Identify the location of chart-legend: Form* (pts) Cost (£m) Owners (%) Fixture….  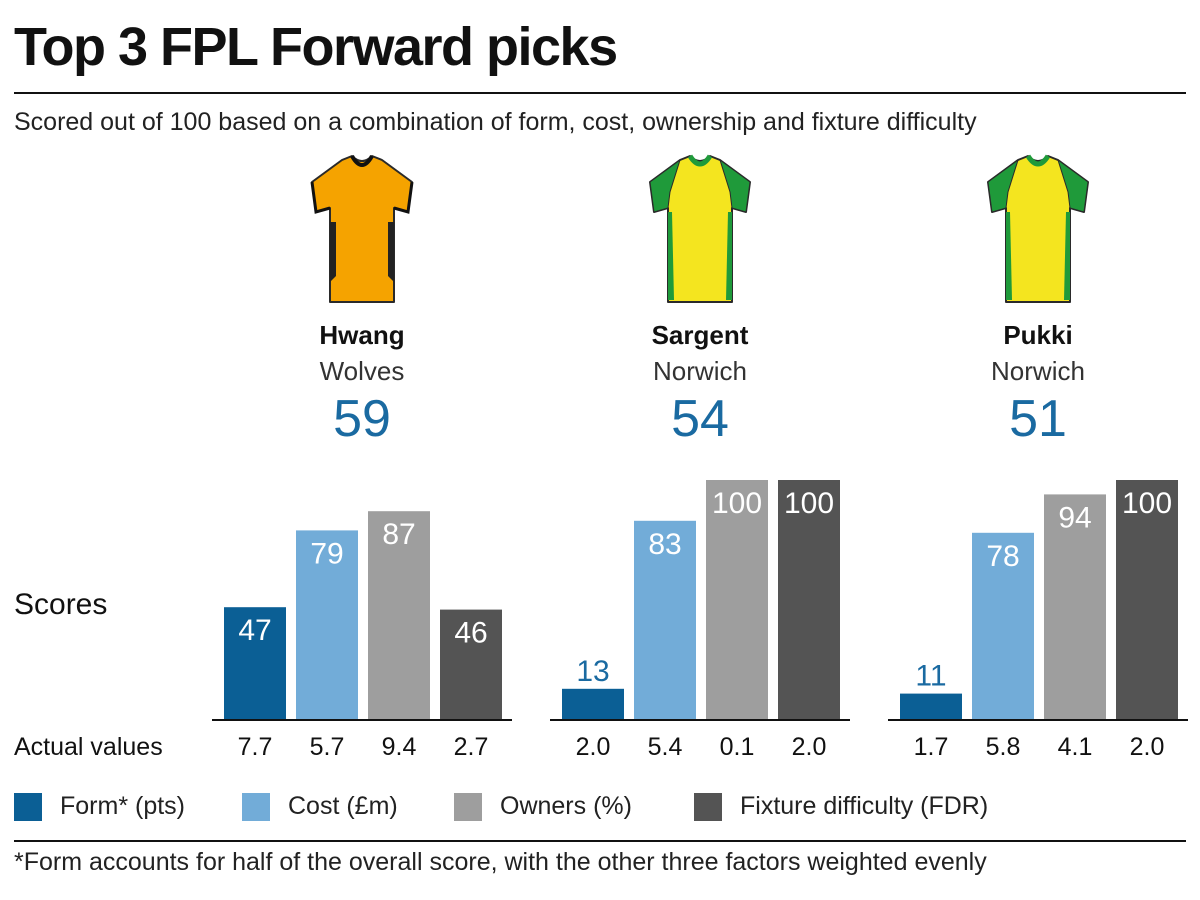
(600, 812).